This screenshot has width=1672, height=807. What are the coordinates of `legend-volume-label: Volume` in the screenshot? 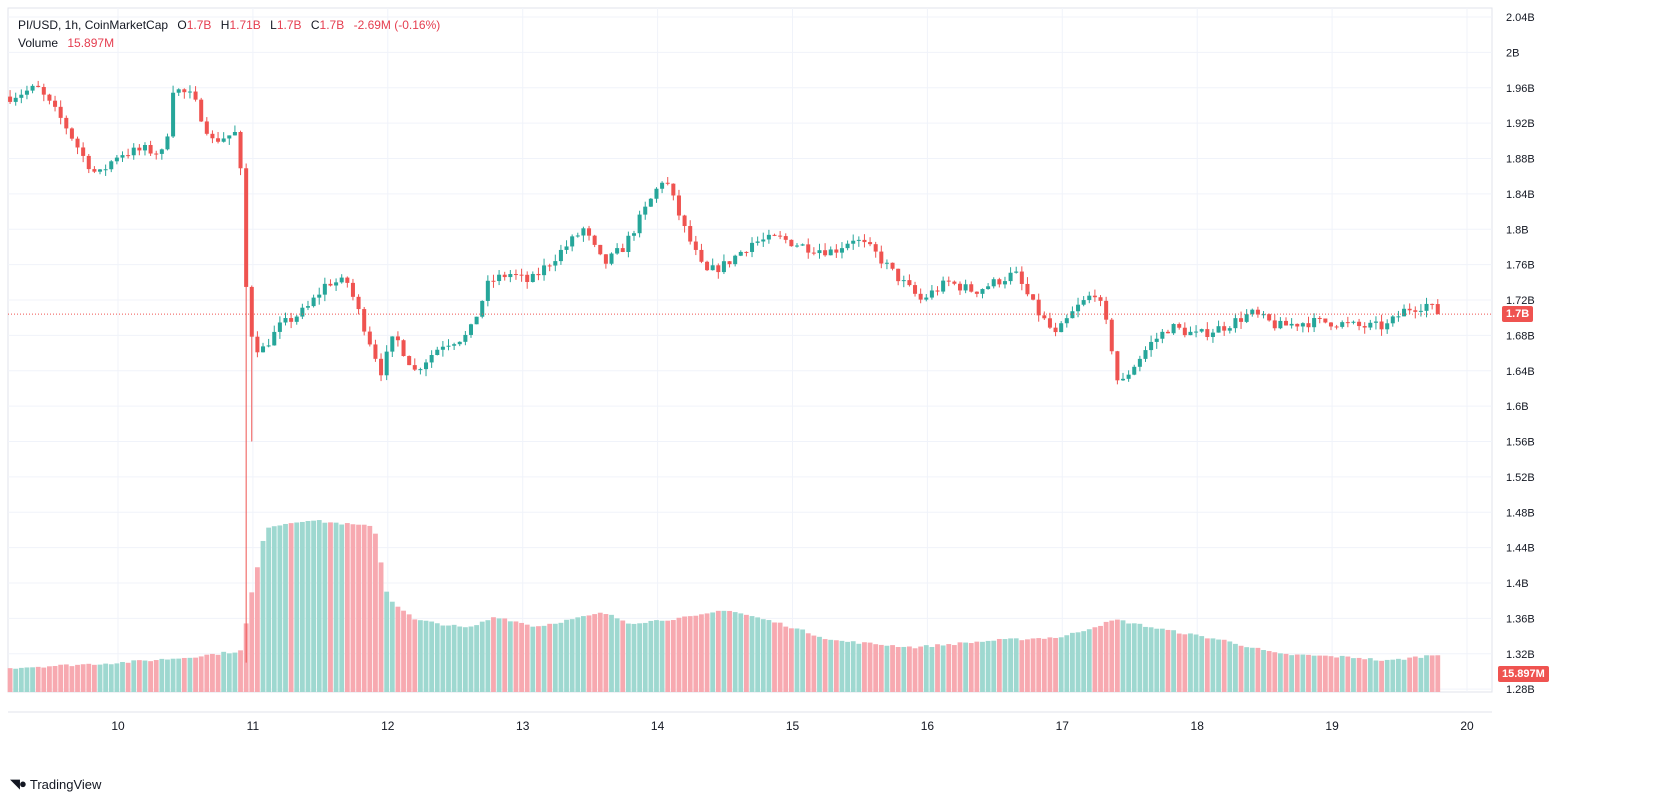 It's located at (38, 43).